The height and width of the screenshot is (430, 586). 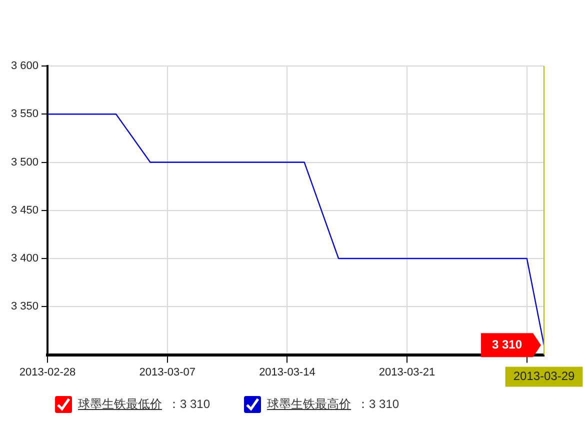 I want to click on x-tick-label: 2013-03-07, so click(x=167, y=372).